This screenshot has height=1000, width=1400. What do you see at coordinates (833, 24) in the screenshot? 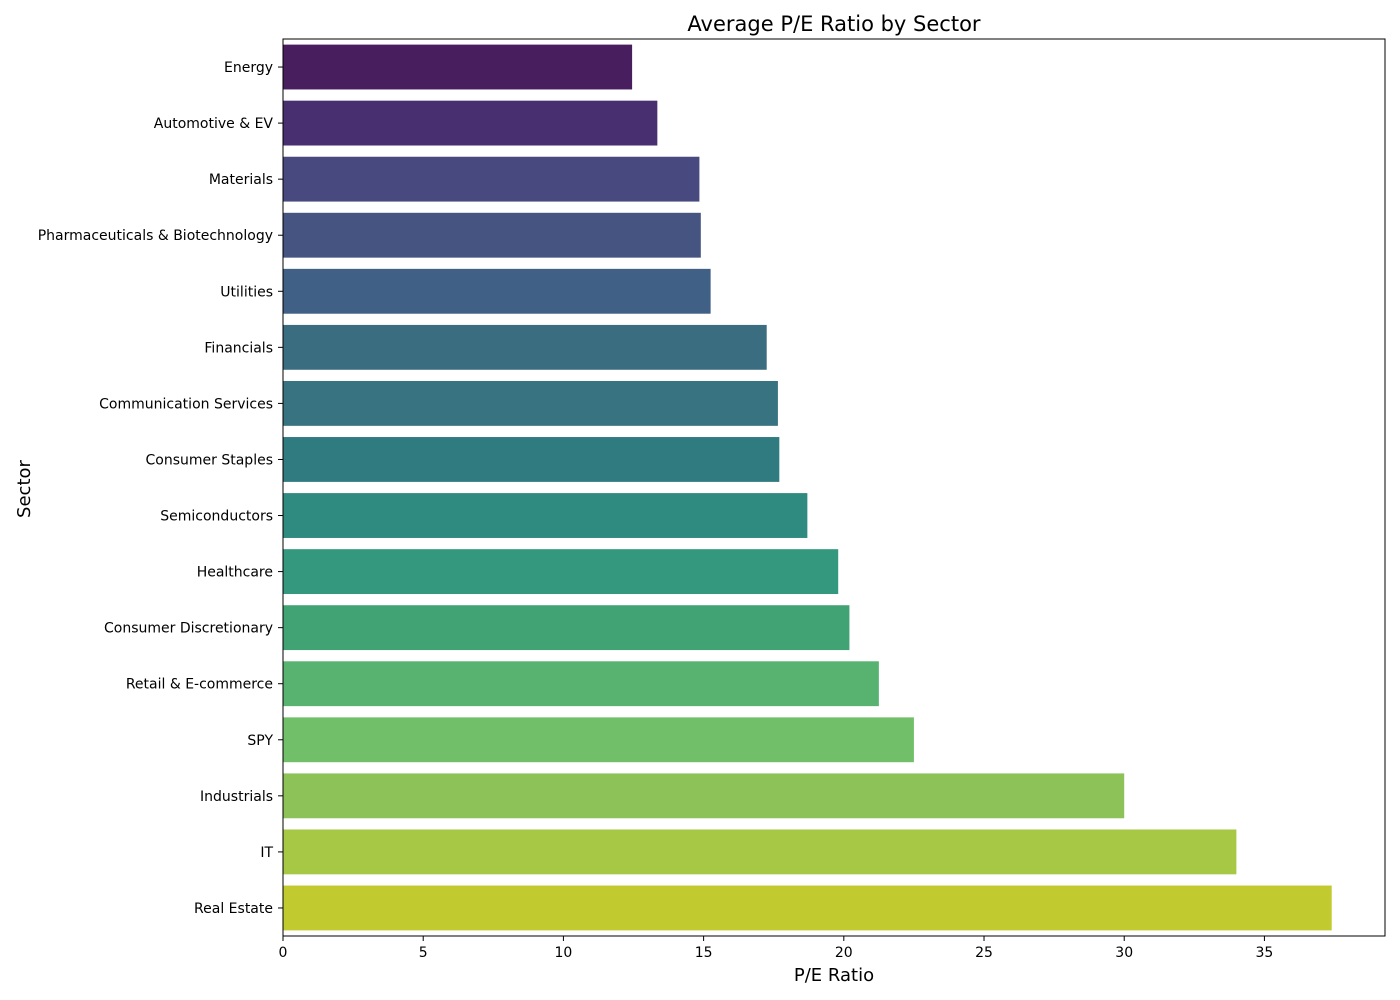
I see `chart-title: Average P/E Ratio by Sector` at bounding box center [833, 24].